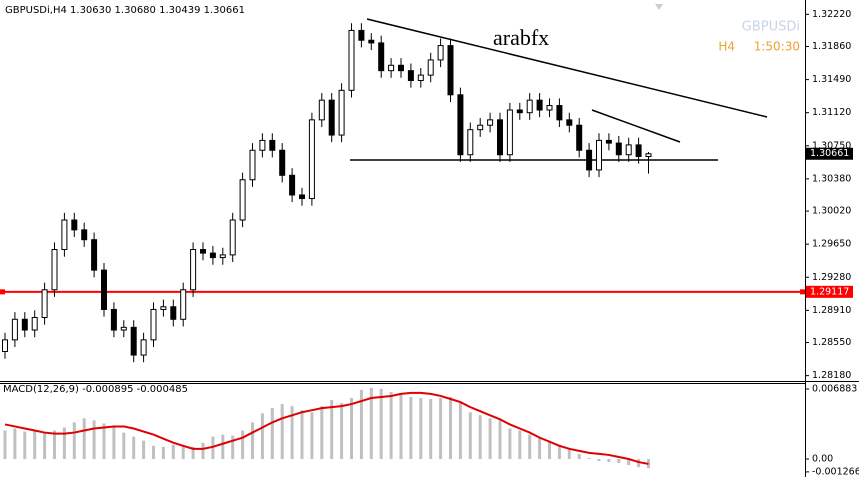 The width and height of the screenshot is (859, 477). I want to click on level-label: 1.29117, so click(829, 291).